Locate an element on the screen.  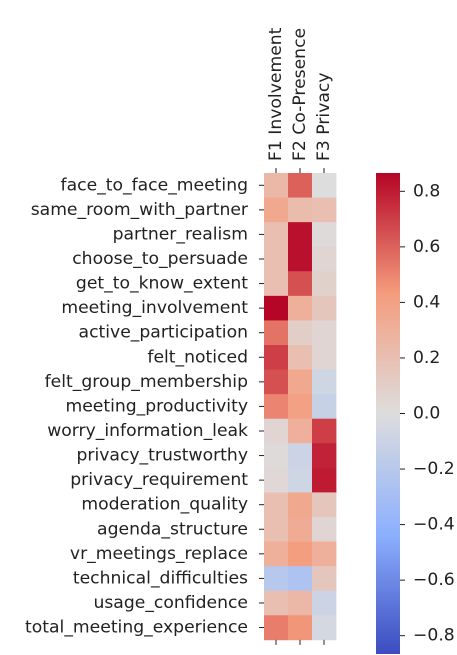
colorbar-tick-label: −0.6 is located at coordinates (434, 580).